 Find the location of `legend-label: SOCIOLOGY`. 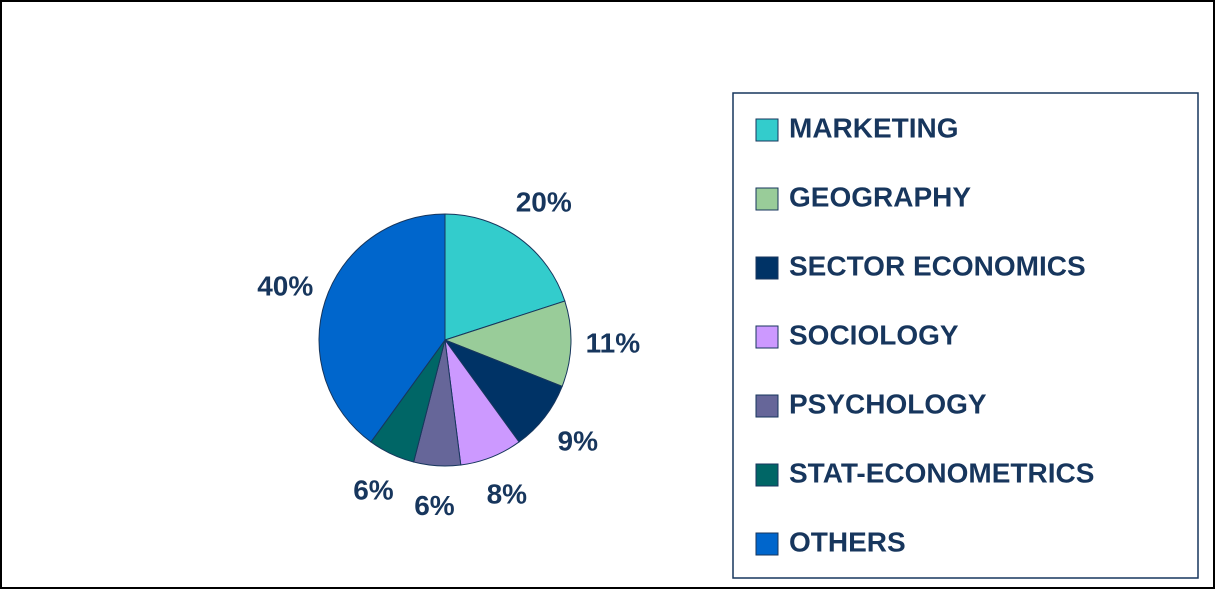

legend-label: SOCIOLOGY is located at coordinates (874, 334).